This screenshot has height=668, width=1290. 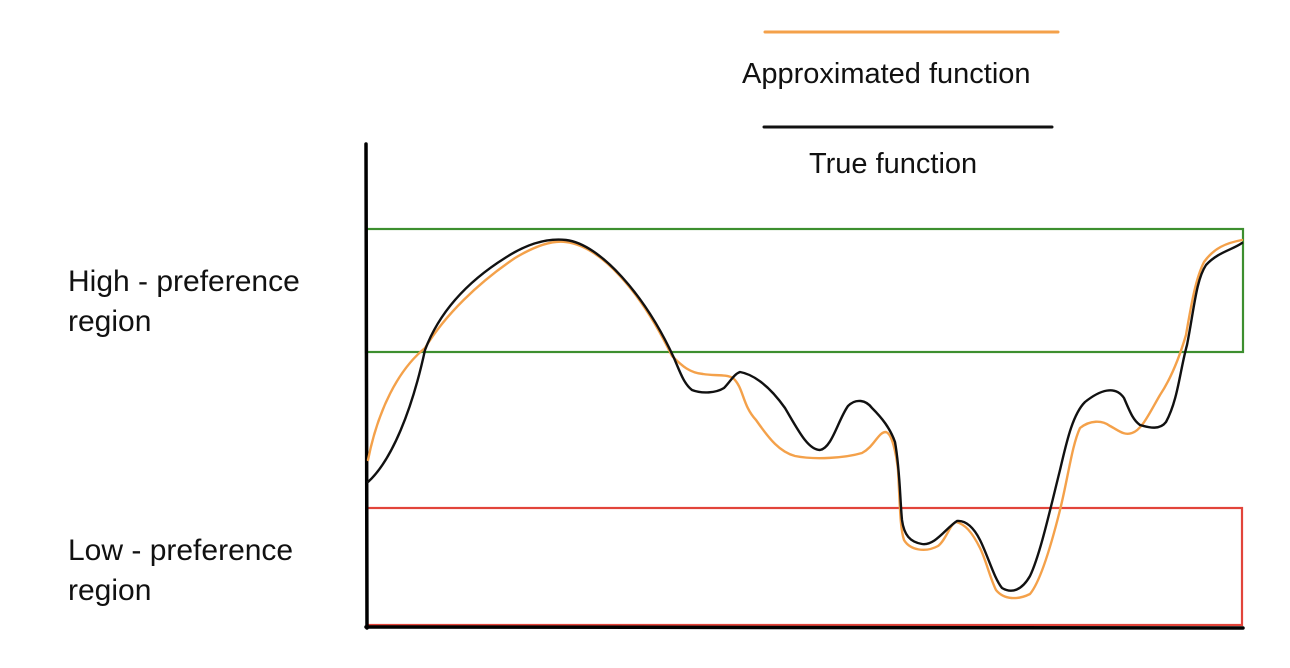 What do you see at coordinates (804, 290) in the screenshot?
I see `high-preference-region` at bounding box center [804, 290].